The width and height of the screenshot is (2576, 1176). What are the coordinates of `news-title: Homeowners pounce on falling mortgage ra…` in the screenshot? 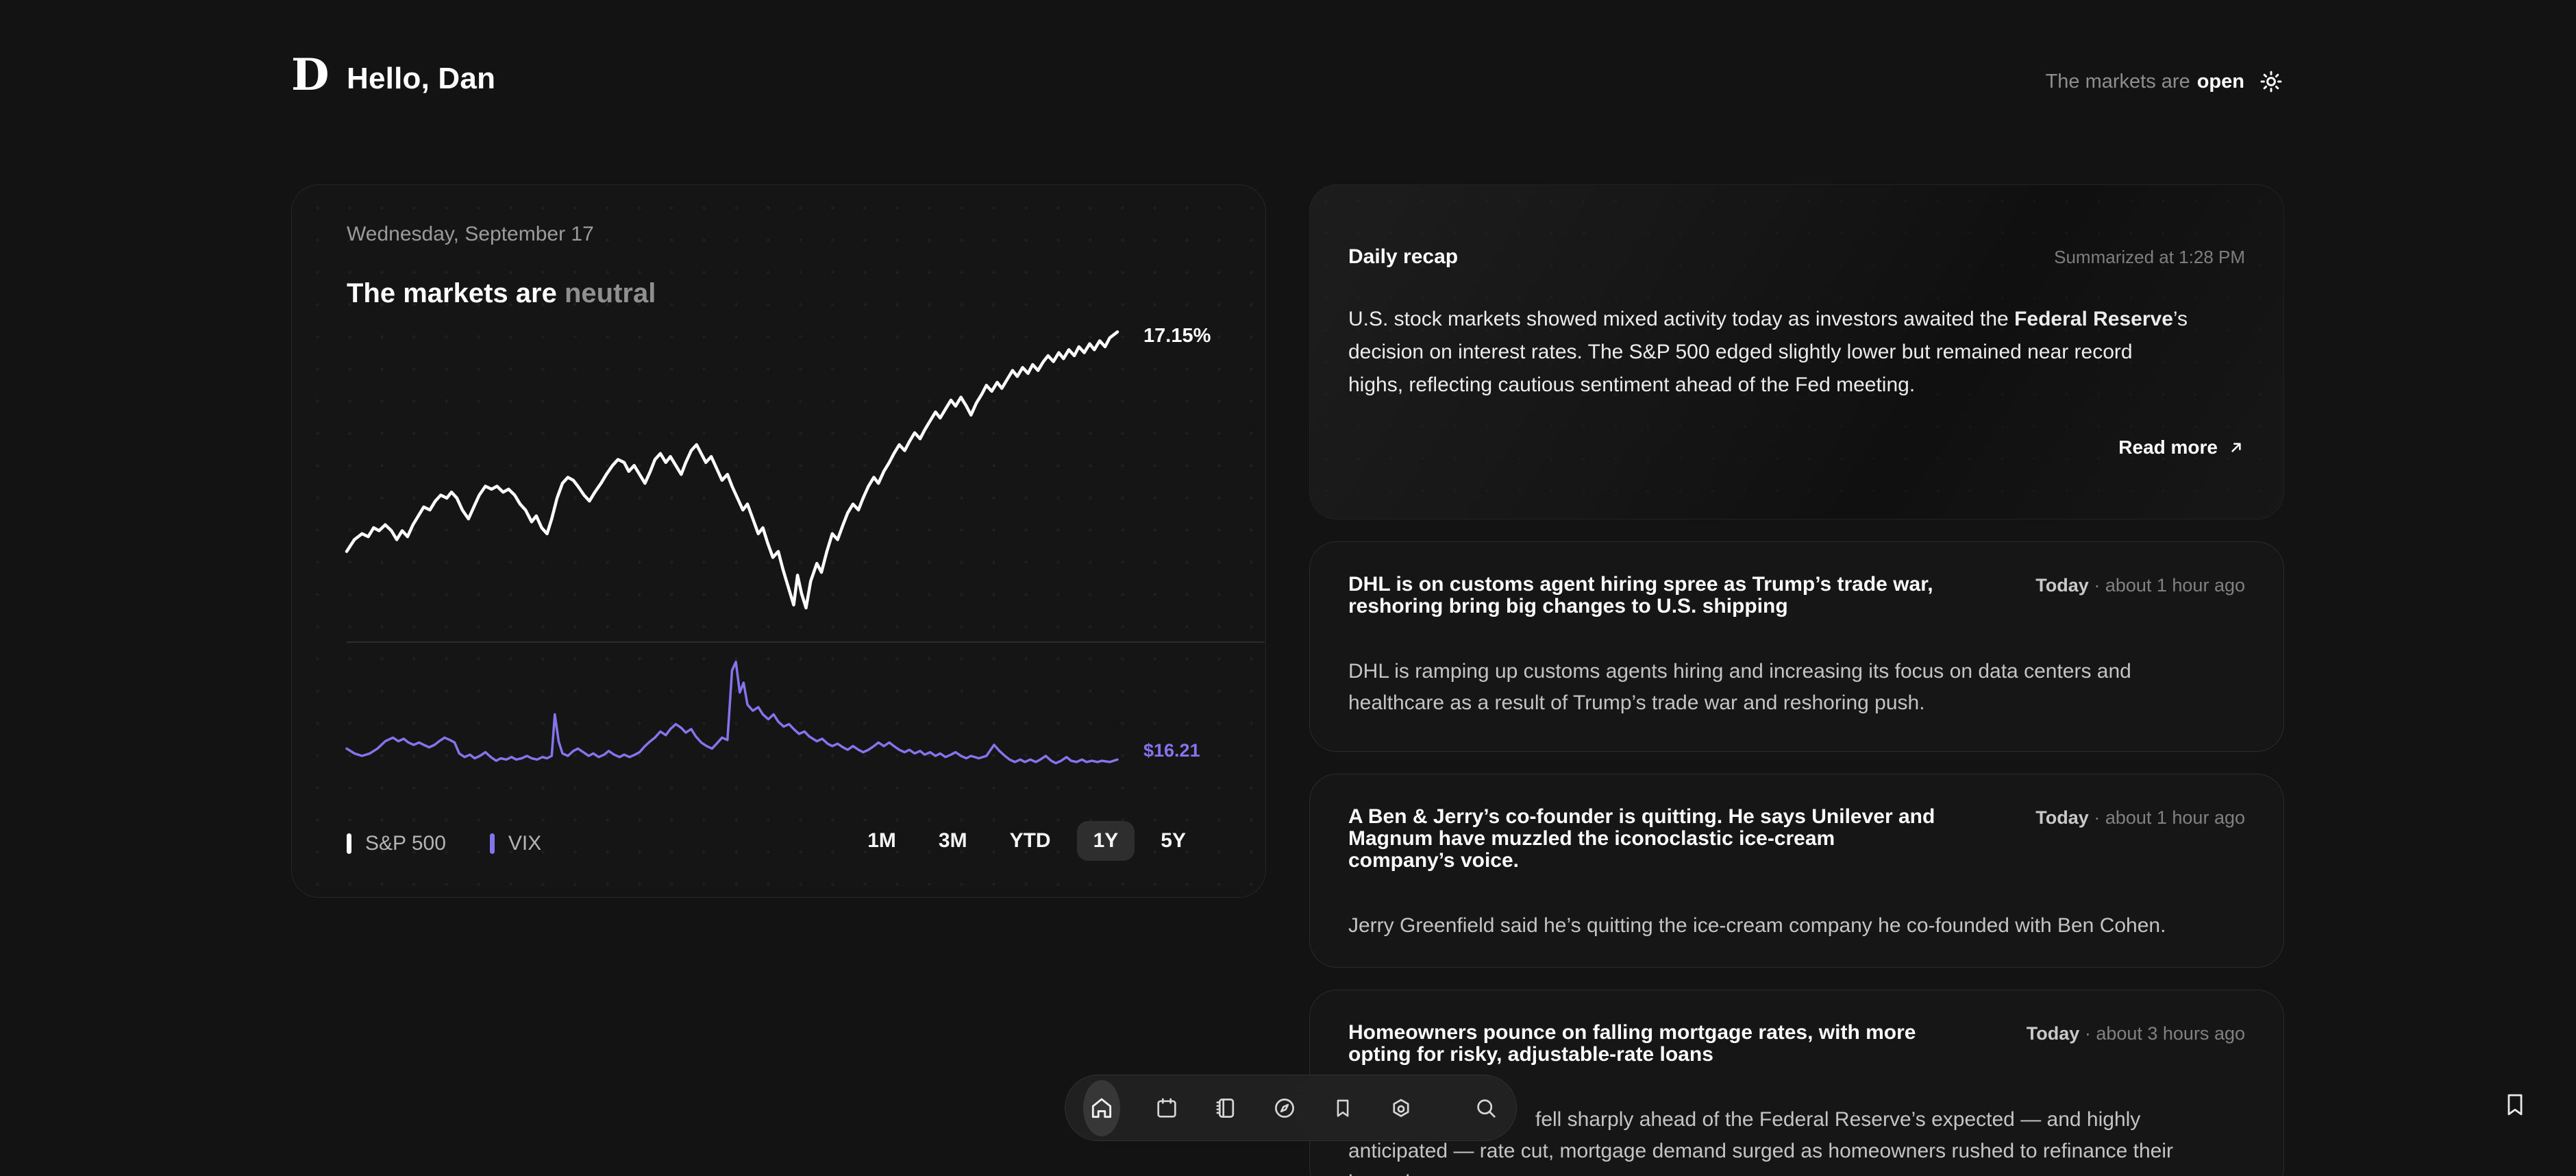 It's located at (1632, 1043).